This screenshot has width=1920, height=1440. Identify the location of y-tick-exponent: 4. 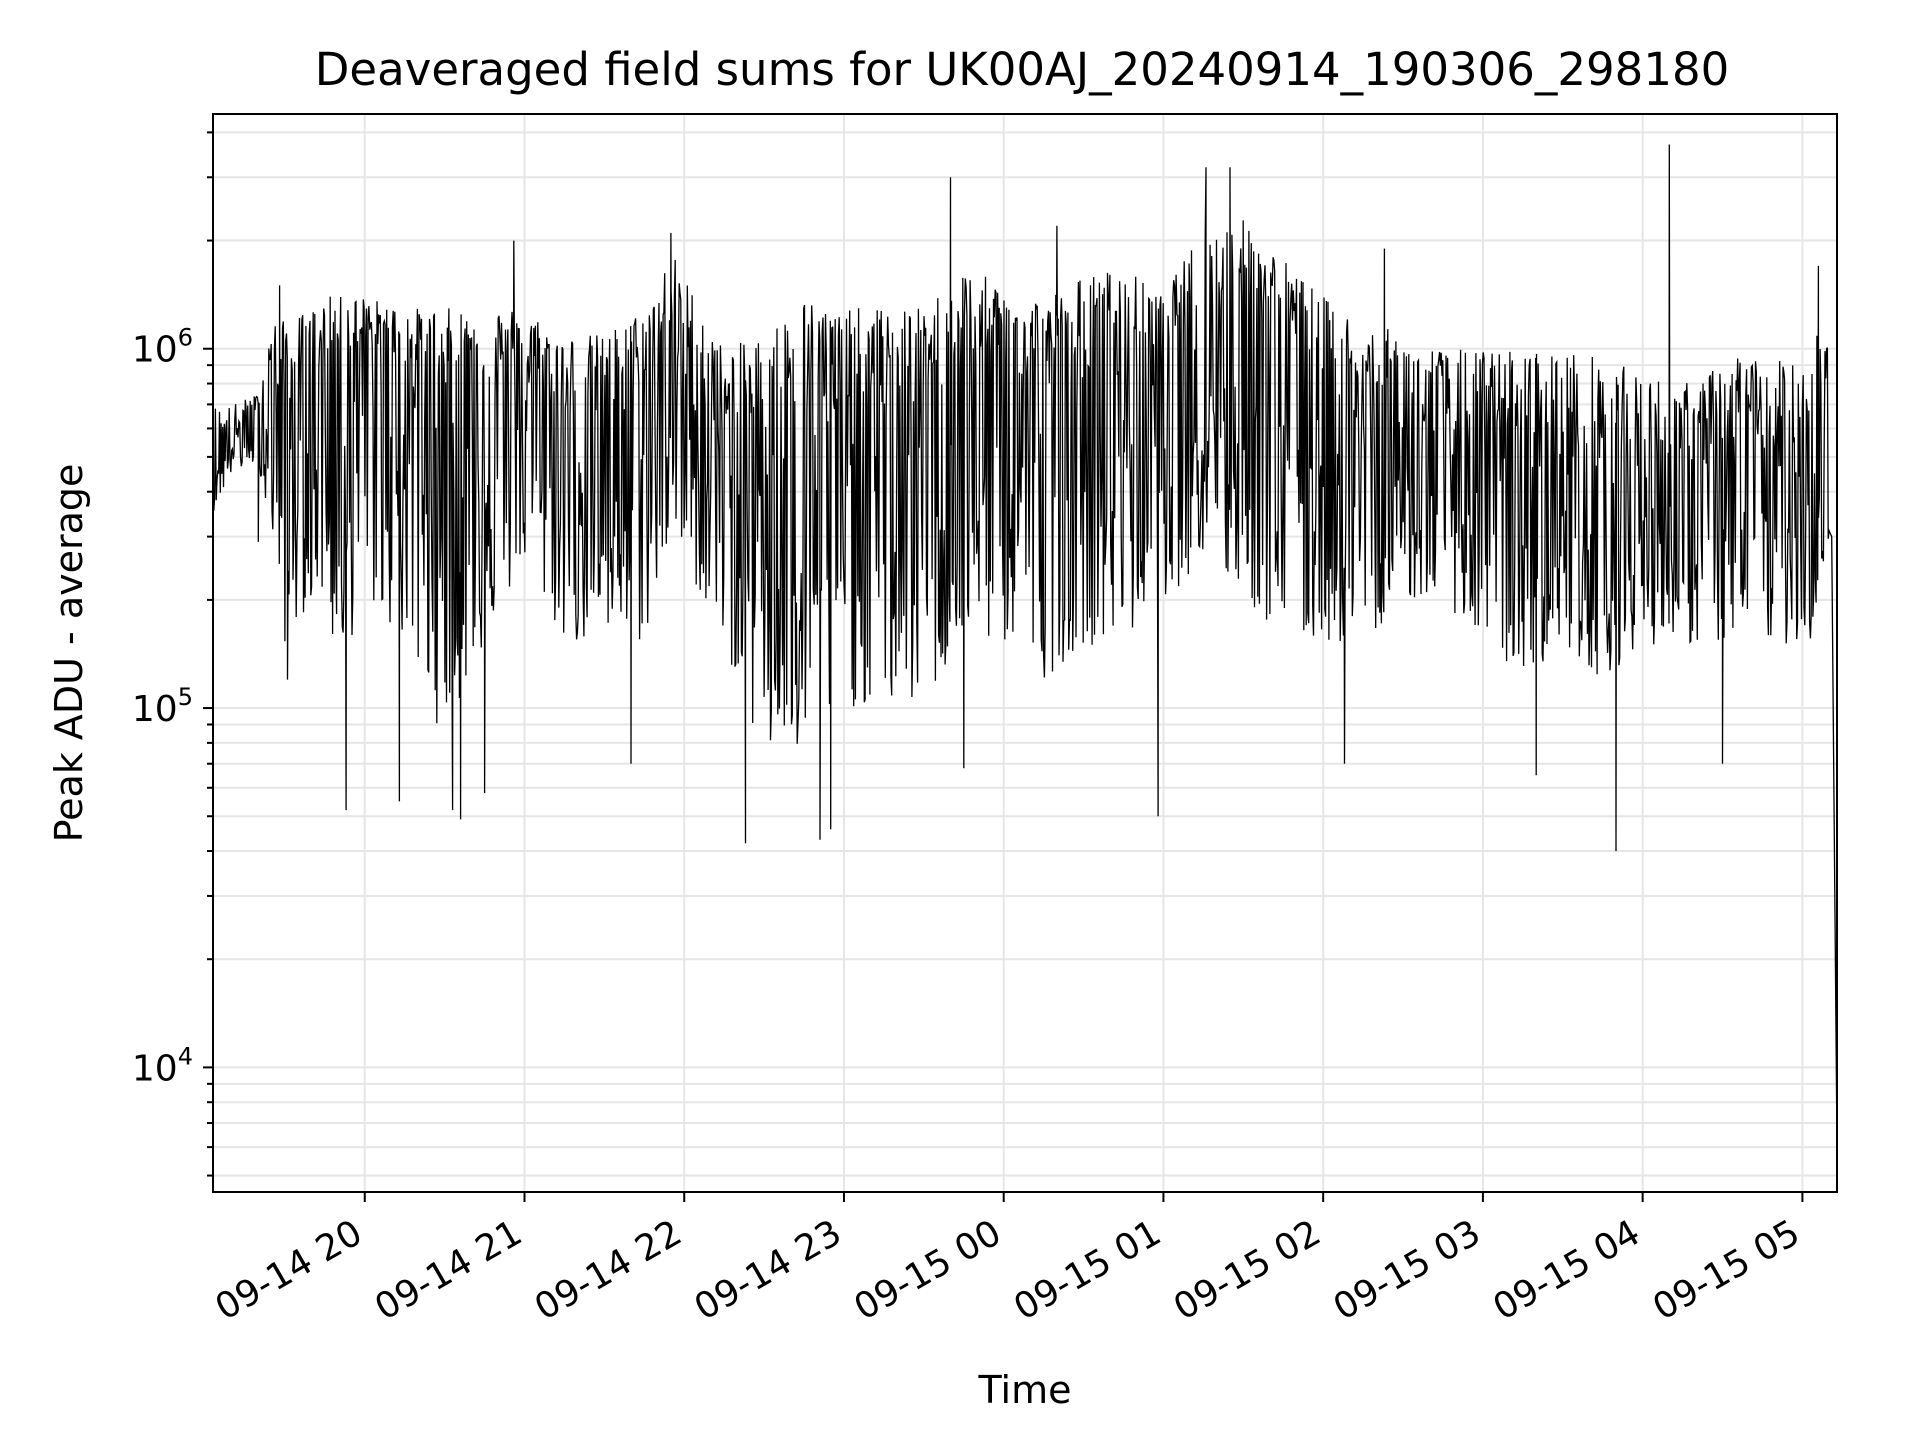
(185, 1056).